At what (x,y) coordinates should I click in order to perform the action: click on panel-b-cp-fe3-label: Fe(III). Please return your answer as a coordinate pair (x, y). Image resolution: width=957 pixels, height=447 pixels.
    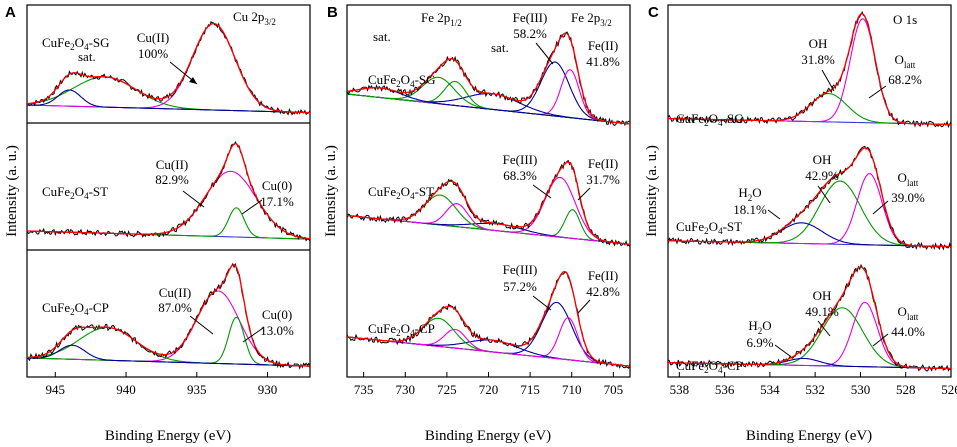
    Looking at the image, I should click on (520, 269).